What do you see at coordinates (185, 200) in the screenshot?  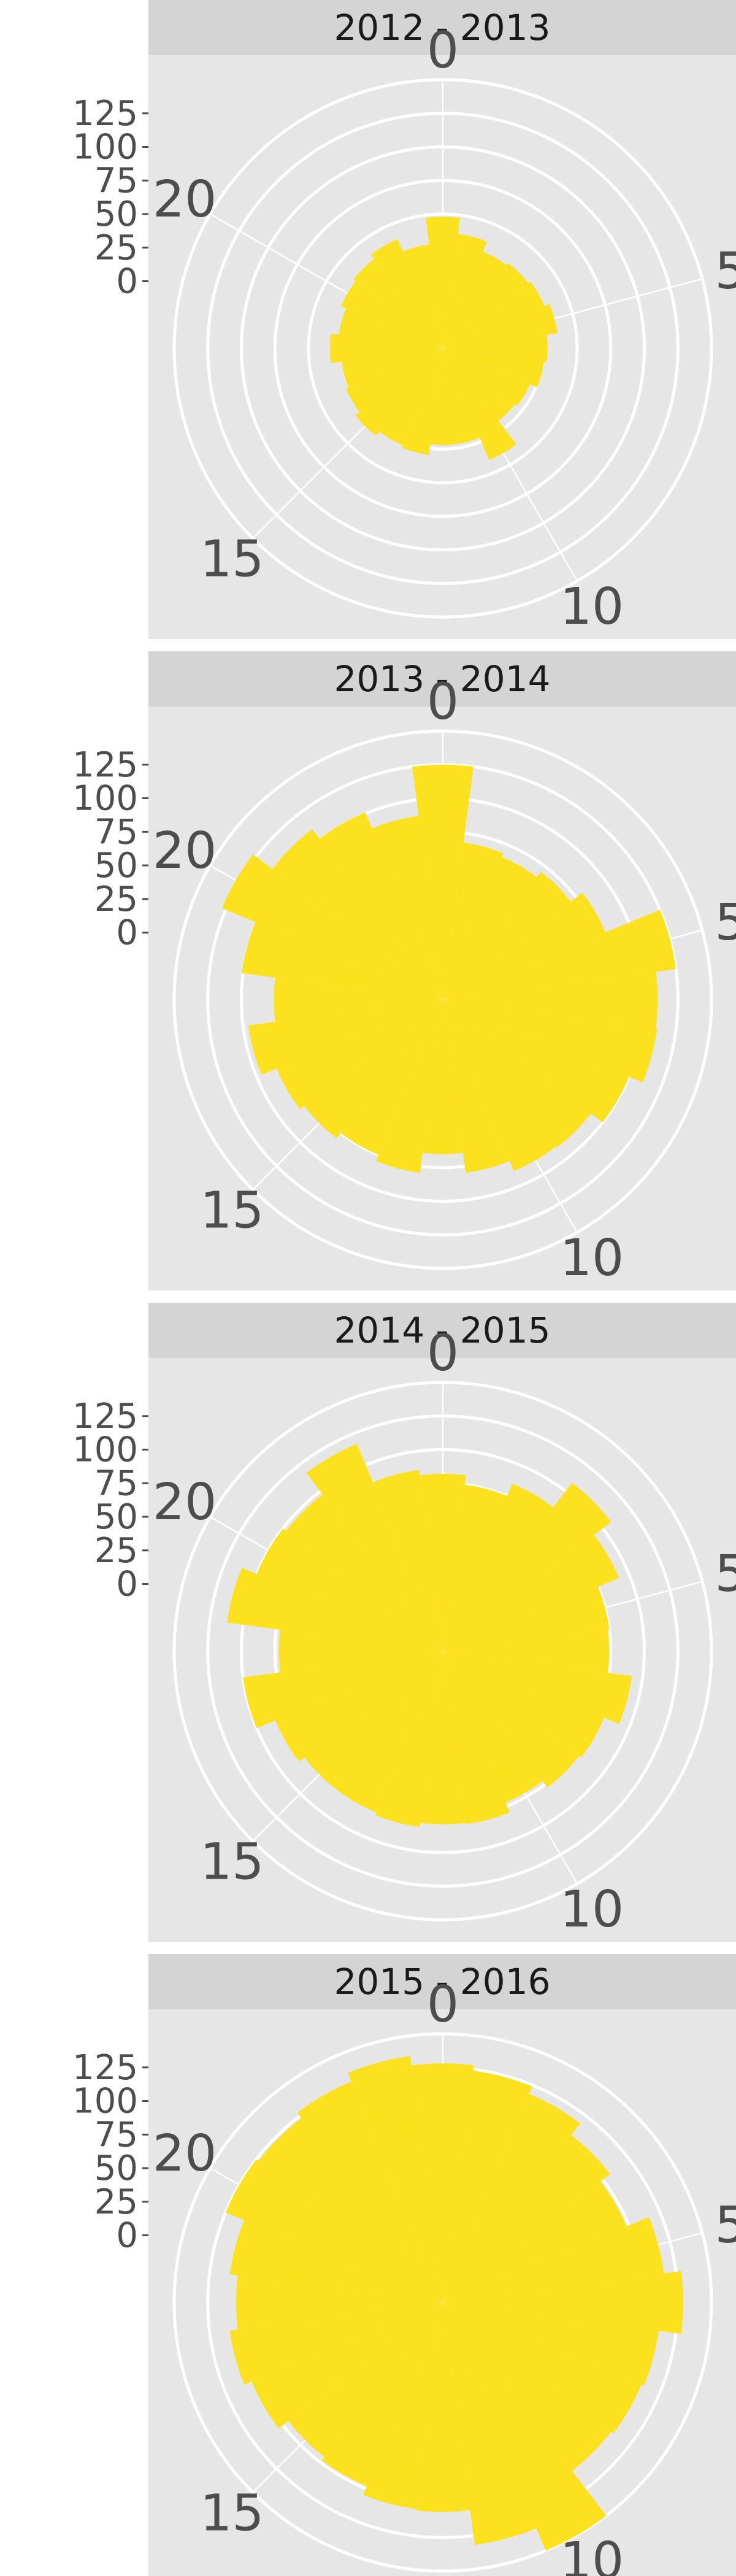 I see `theta-tick-label: 20` at bounding box center [185, 200].